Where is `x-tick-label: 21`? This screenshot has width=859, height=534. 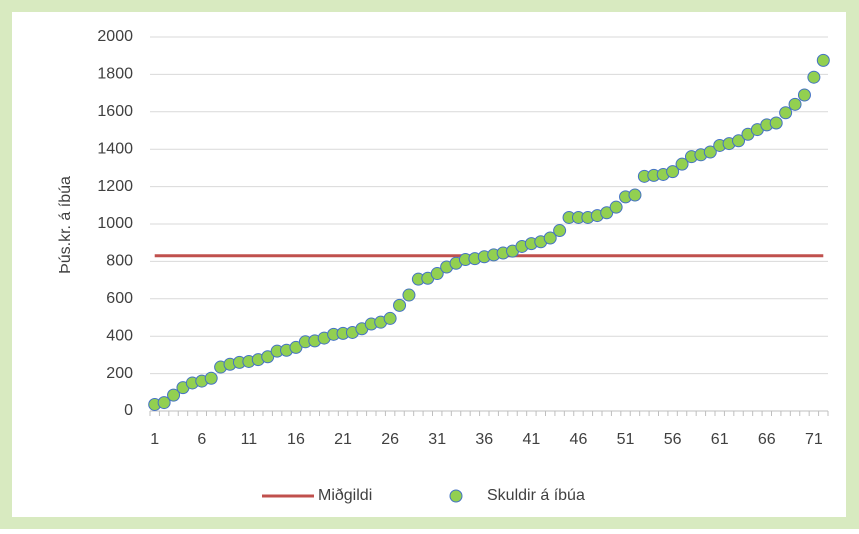 x-tick-label: 21 is located at coordinates (343, 439).